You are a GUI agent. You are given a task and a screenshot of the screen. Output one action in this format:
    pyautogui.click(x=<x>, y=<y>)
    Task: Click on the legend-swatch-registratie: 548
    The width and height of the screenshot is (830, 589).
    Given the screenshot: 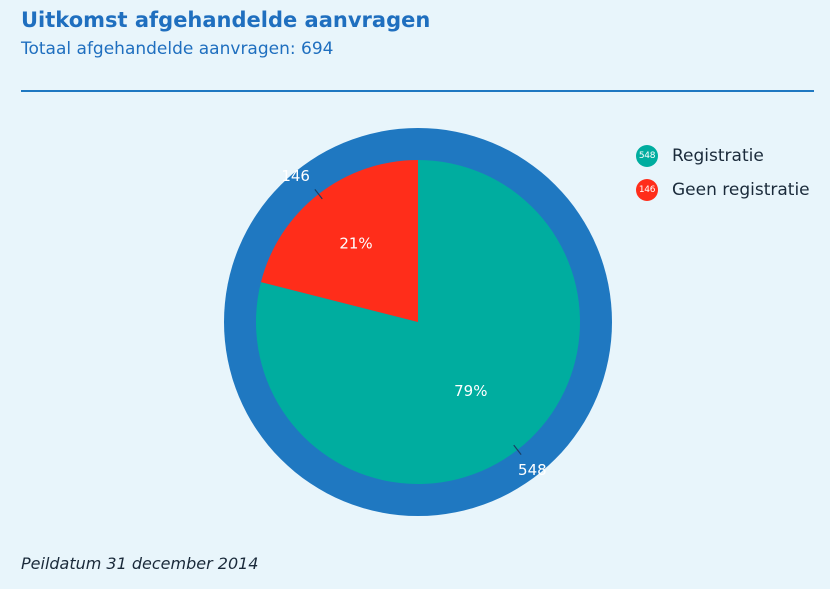 What is the action you would take?
    pyautogui.click(x=647, y=156)
    